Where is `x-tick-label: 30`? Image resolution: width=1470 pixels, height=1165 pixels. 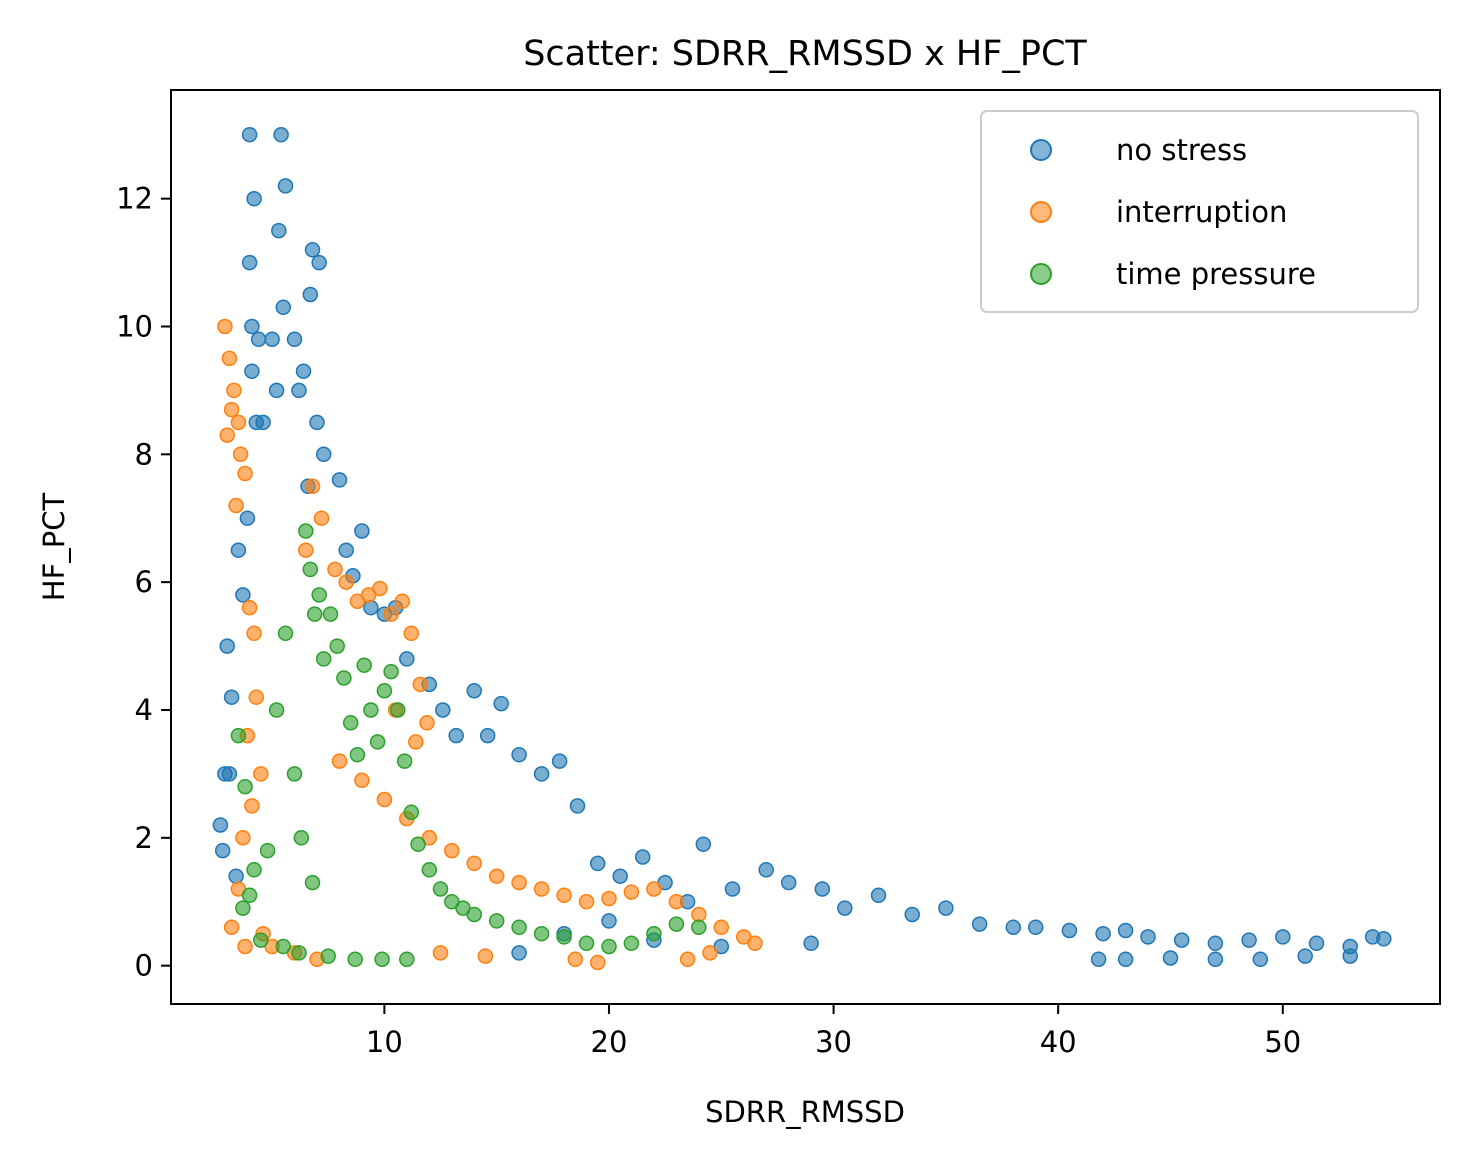 x-tick-label: 30 is located at coordinates (833, 1042).